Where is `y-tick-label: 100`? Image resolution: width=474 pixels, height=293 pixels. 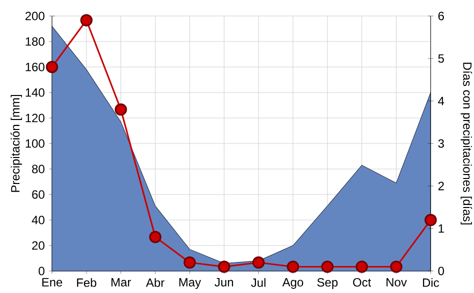 y-tick-label: 100 is located at coordinates (35, 143).